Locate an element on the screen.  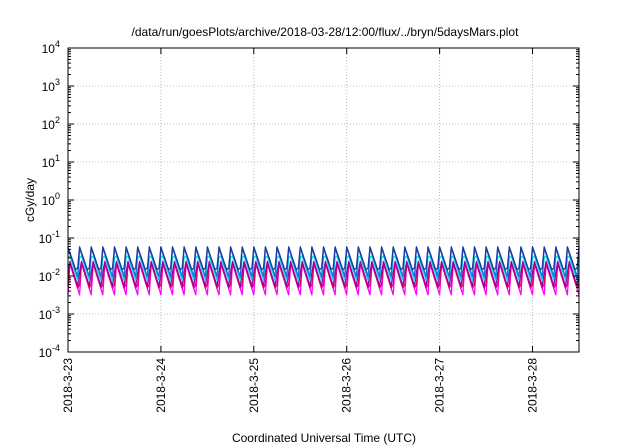
y-tick-label: 10¹ is located at coordinates (51, 161).